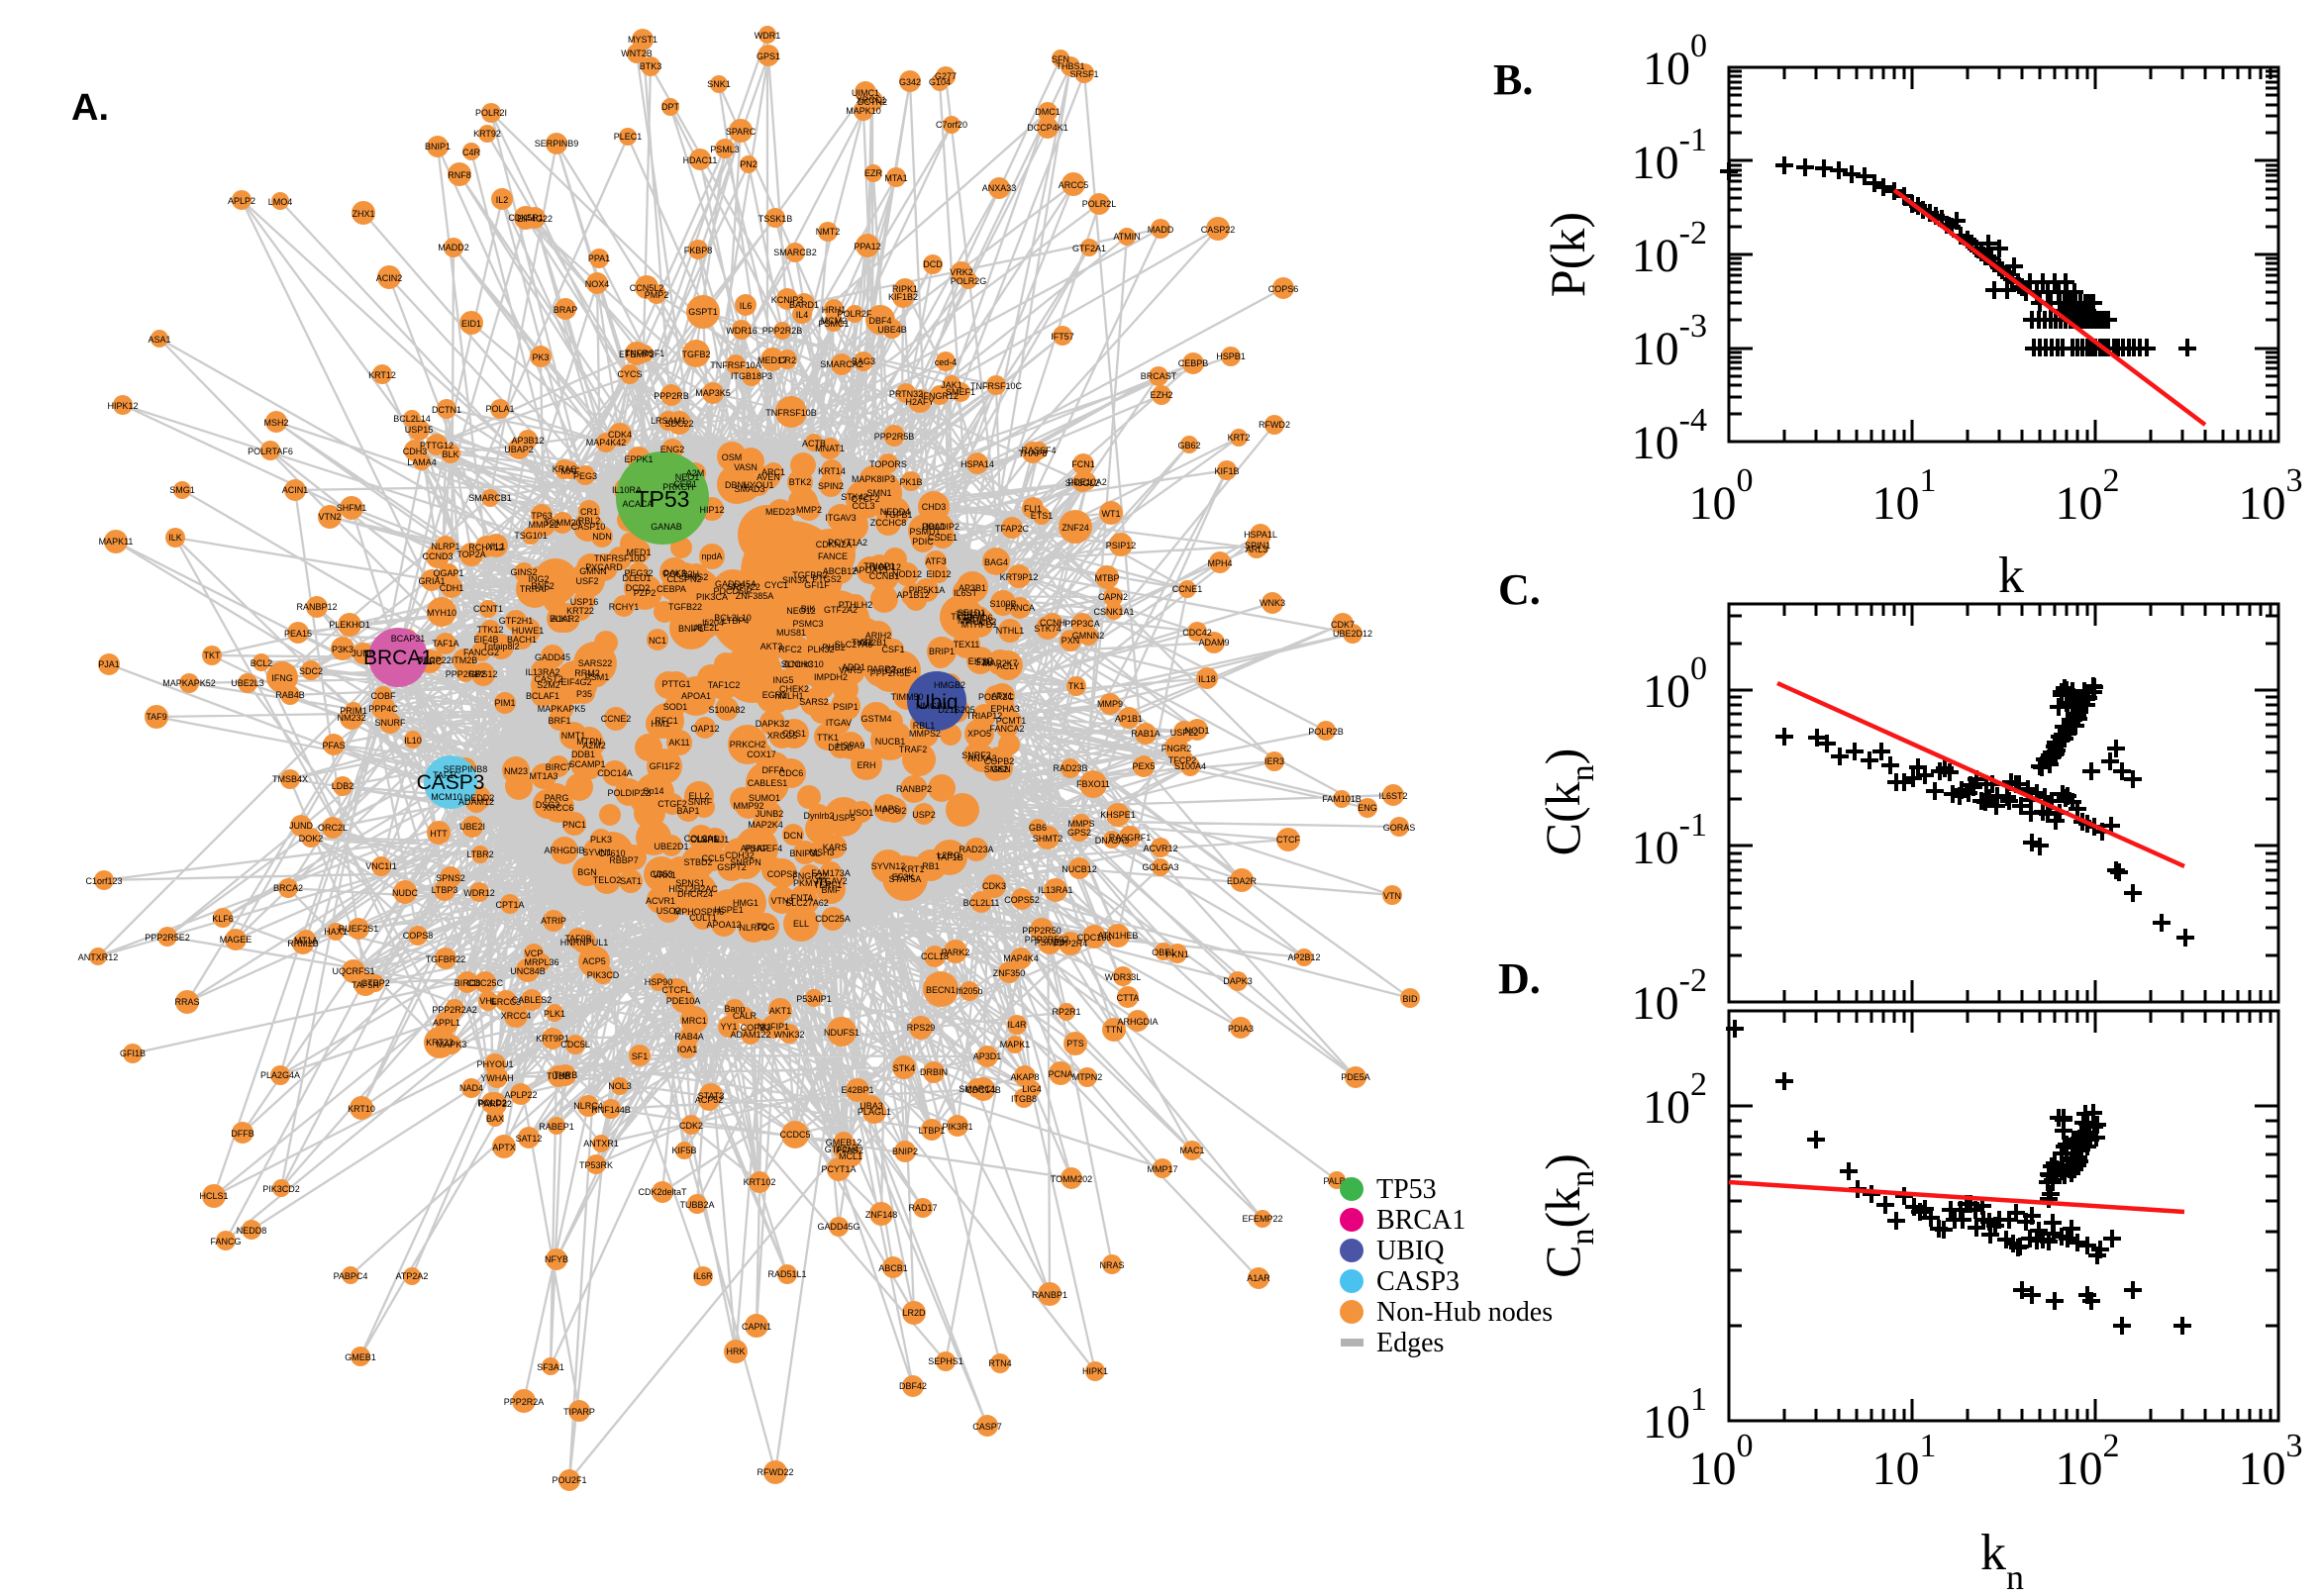 The image size is (2323, 1596). I want to click on svg-text: D., so click(1519, 979).